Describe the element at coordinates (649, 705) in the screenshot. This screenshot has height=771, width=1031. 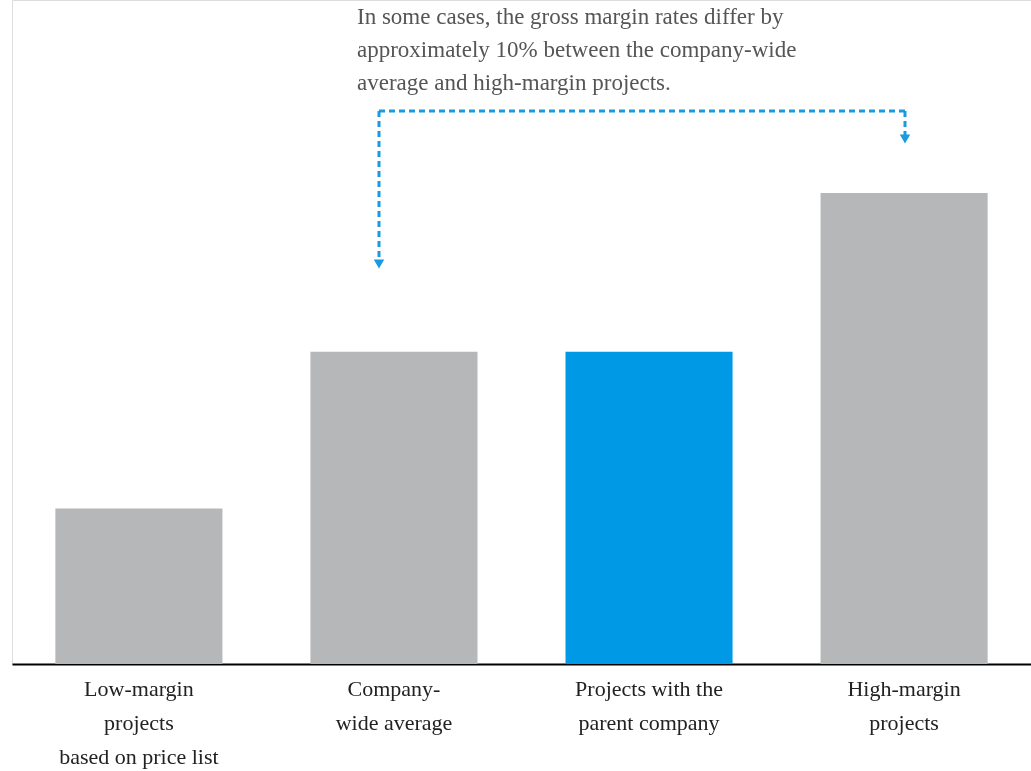
I see `x-tick-label: Projects with the parent company` at that location.